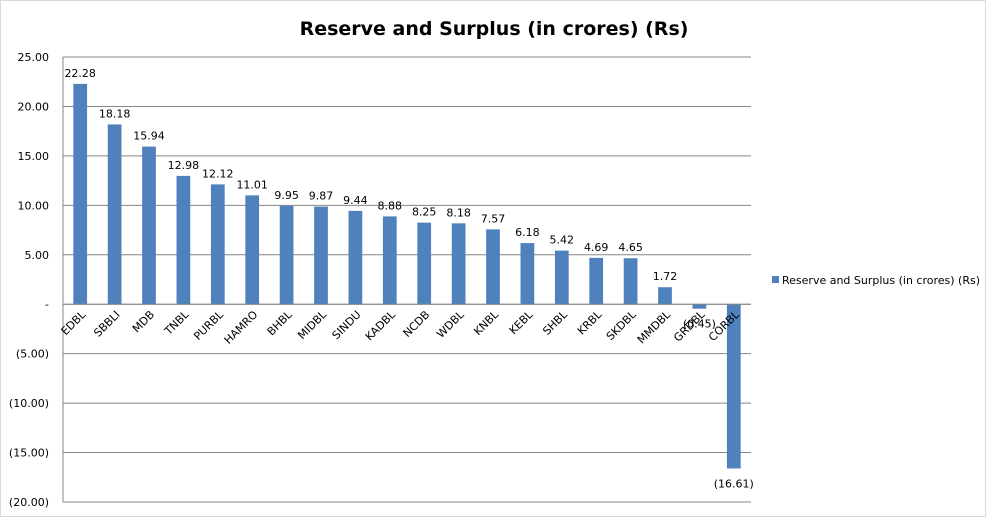  I want to click on category-label: TNBL, so click(176, 323).